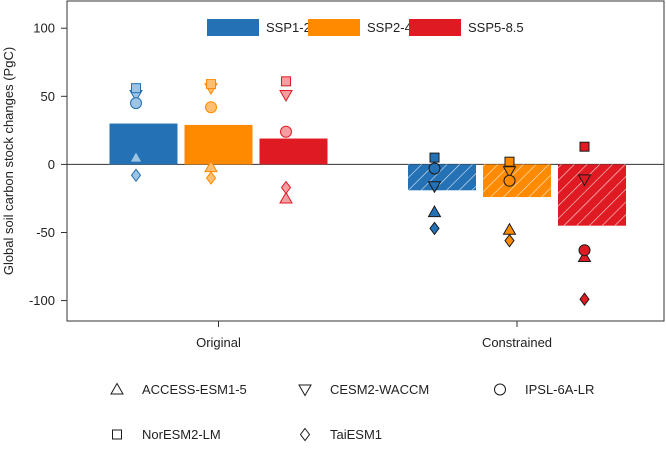 Image resolution: width=666 pixels, height=449 pixels. What do you see at coordinates (194, 389) in the screenshot?
I see `model-legend-label: ACCESS-ESM1-5` at bounding box center [194, 389].